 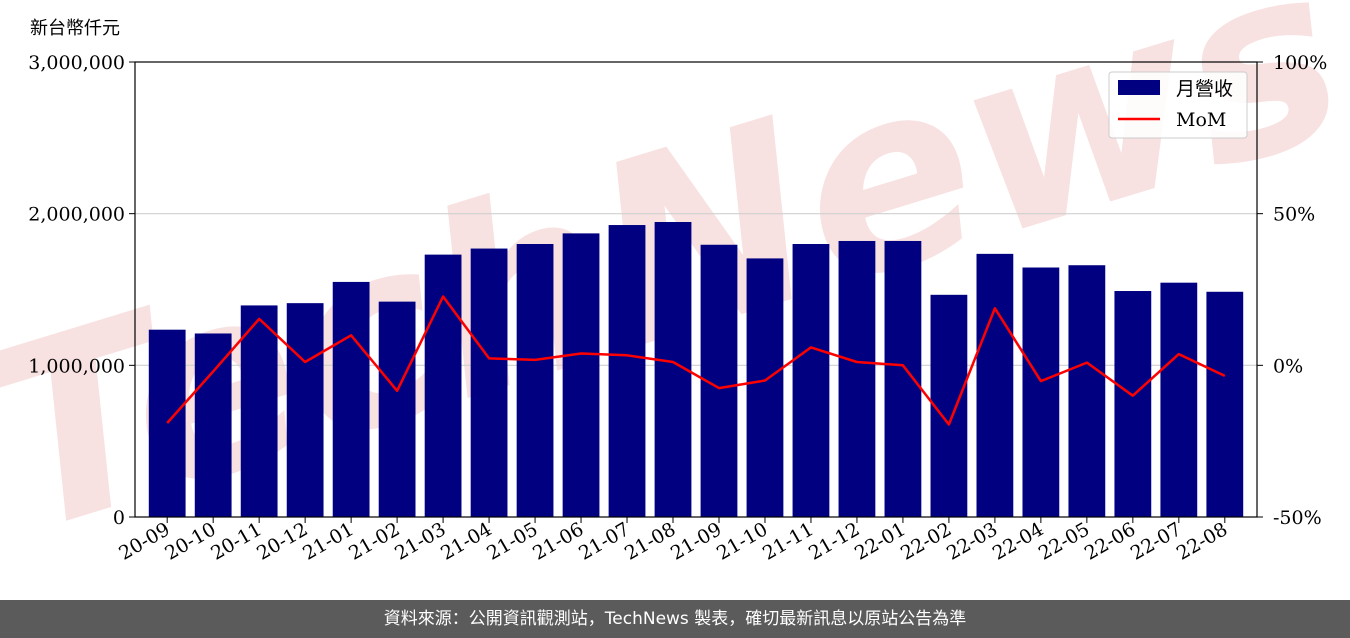 What do you see at coordinates (604, 541) in the screenshot?
I see `x-tick-label: 21-07` at bounding box center [604, 541].